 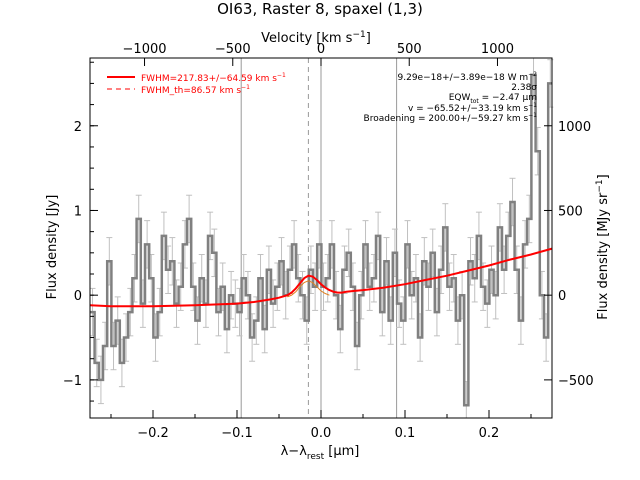 What do you see at coordinates (72, 381) in the screenshot?
I see `y-tick-label: −1` at bounding box center [72, 381].